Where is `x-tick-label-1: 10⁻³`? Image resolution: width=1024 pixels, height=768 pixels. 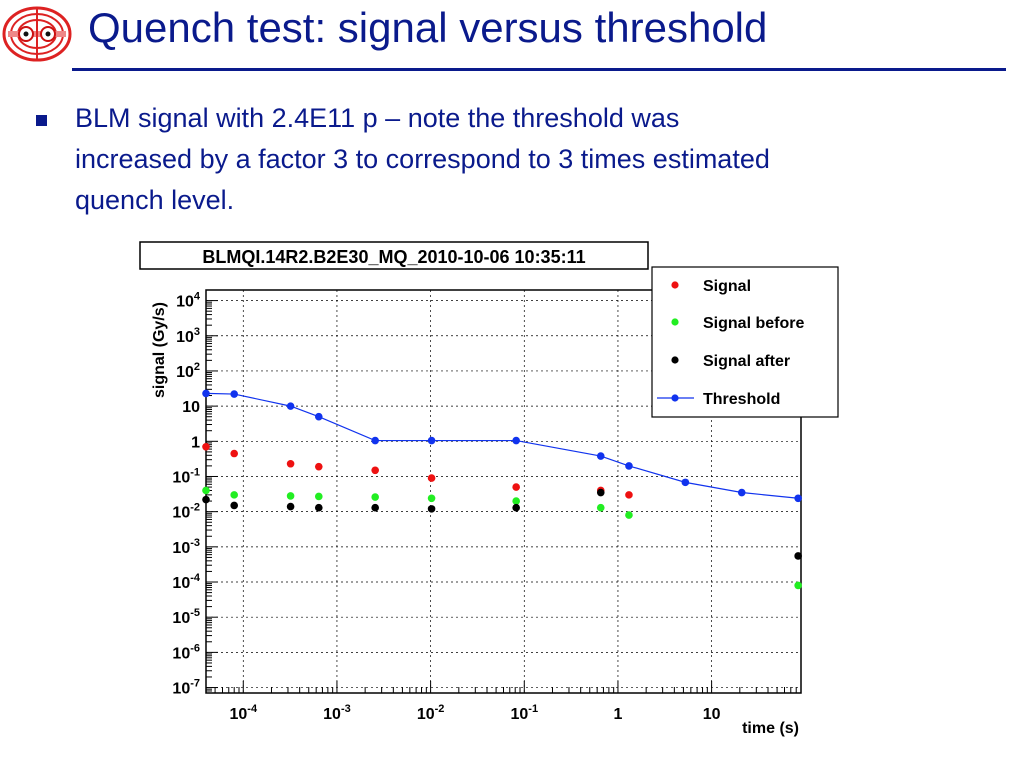
x-tick-label-1: 10⁻³ is located at coordinates (337, 713).